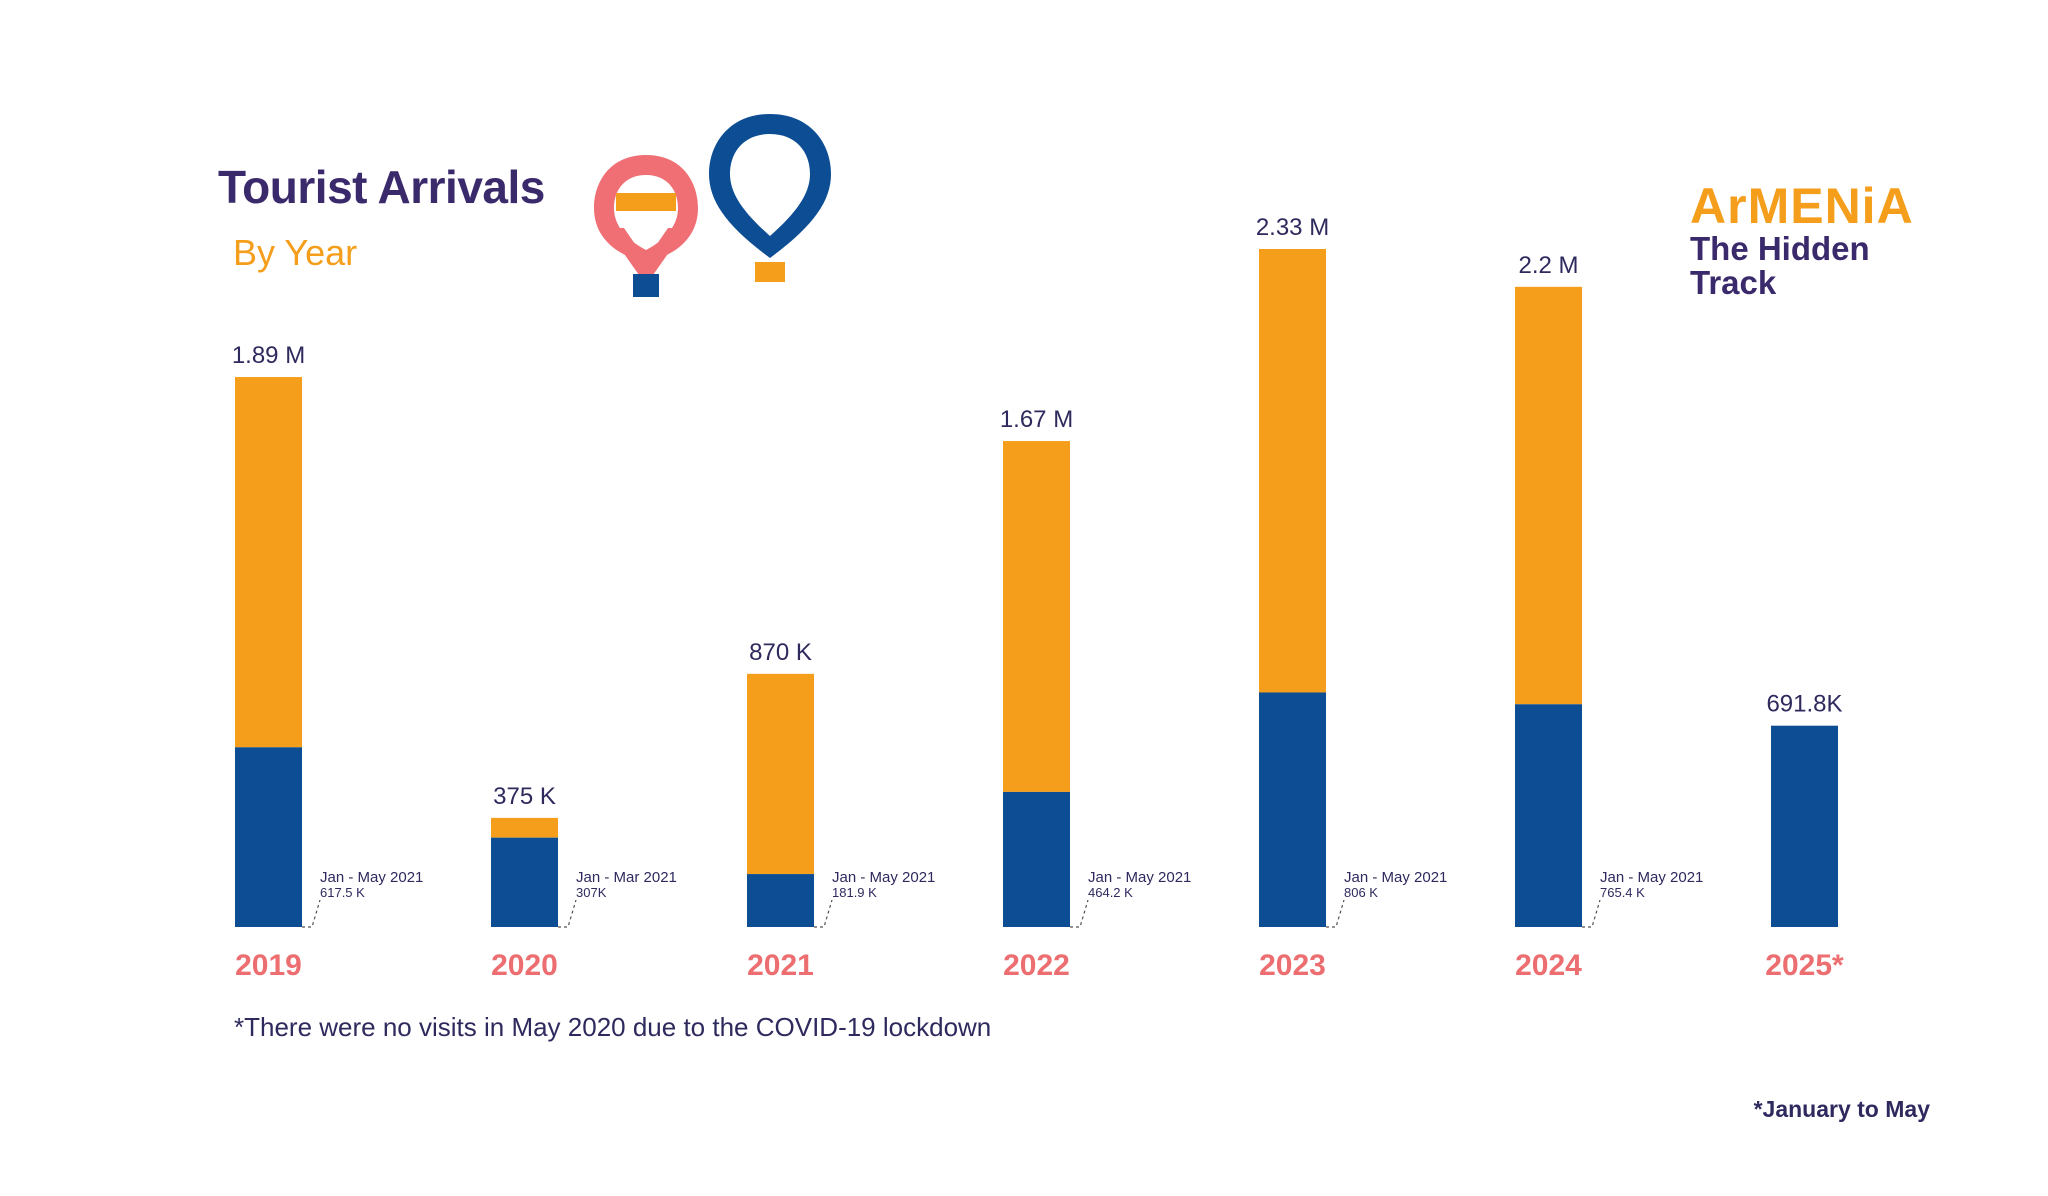  I want to click on page-title: Tourist Arrivals, so click(381, 187).